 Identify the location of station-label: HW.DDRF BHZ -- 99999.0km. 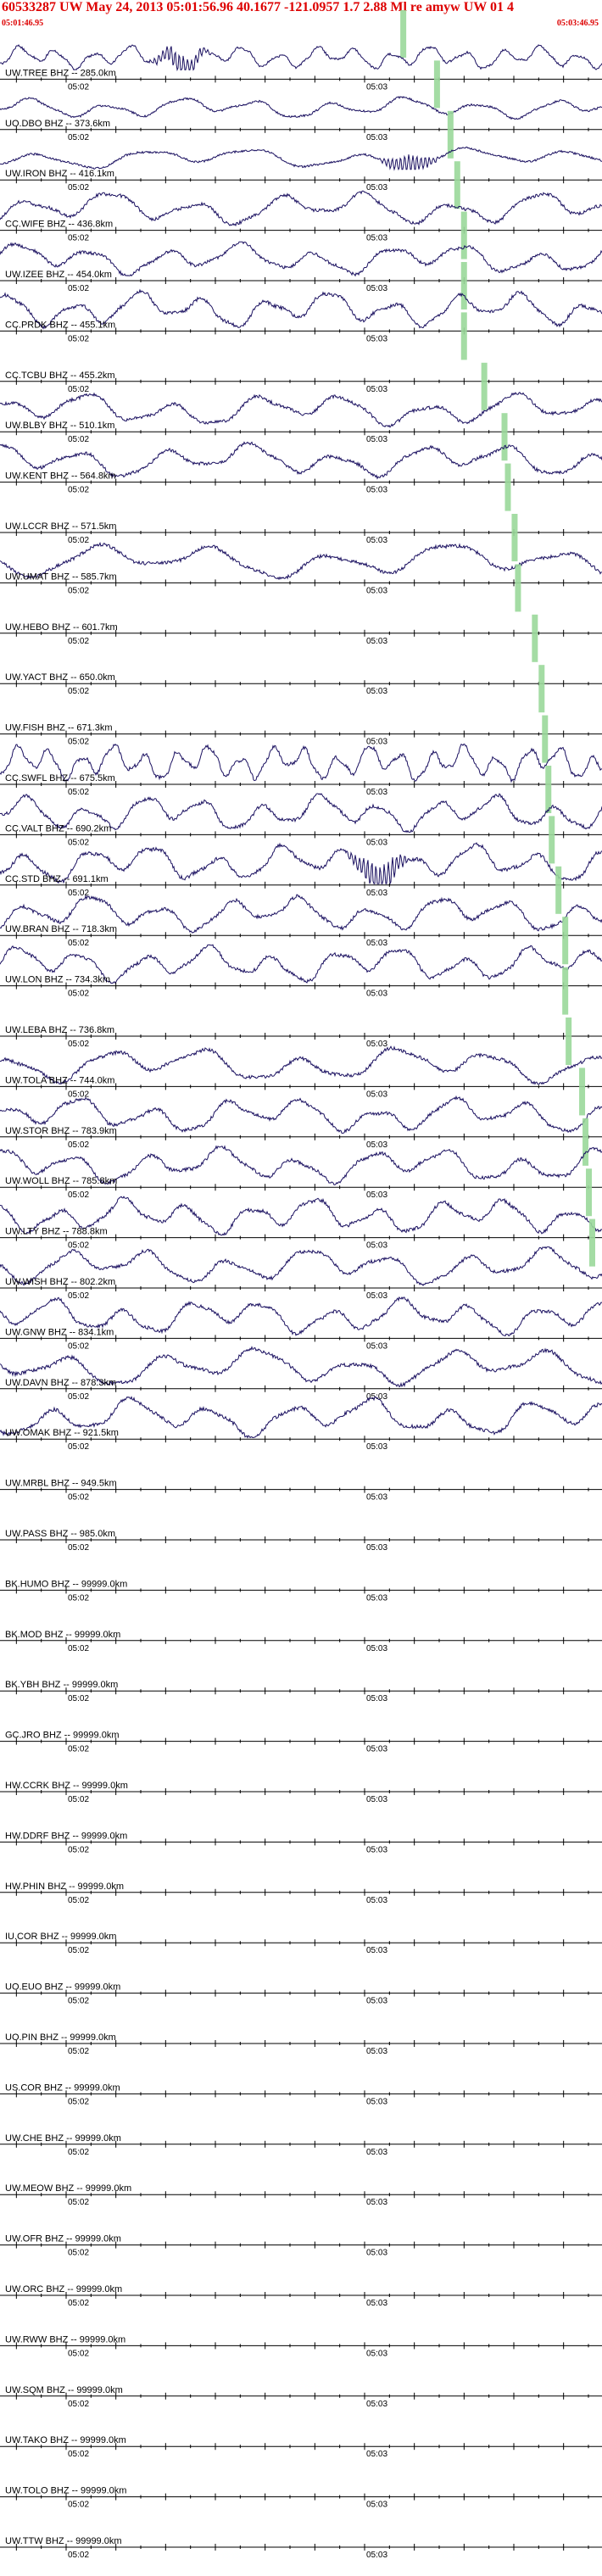
(66, 1836).